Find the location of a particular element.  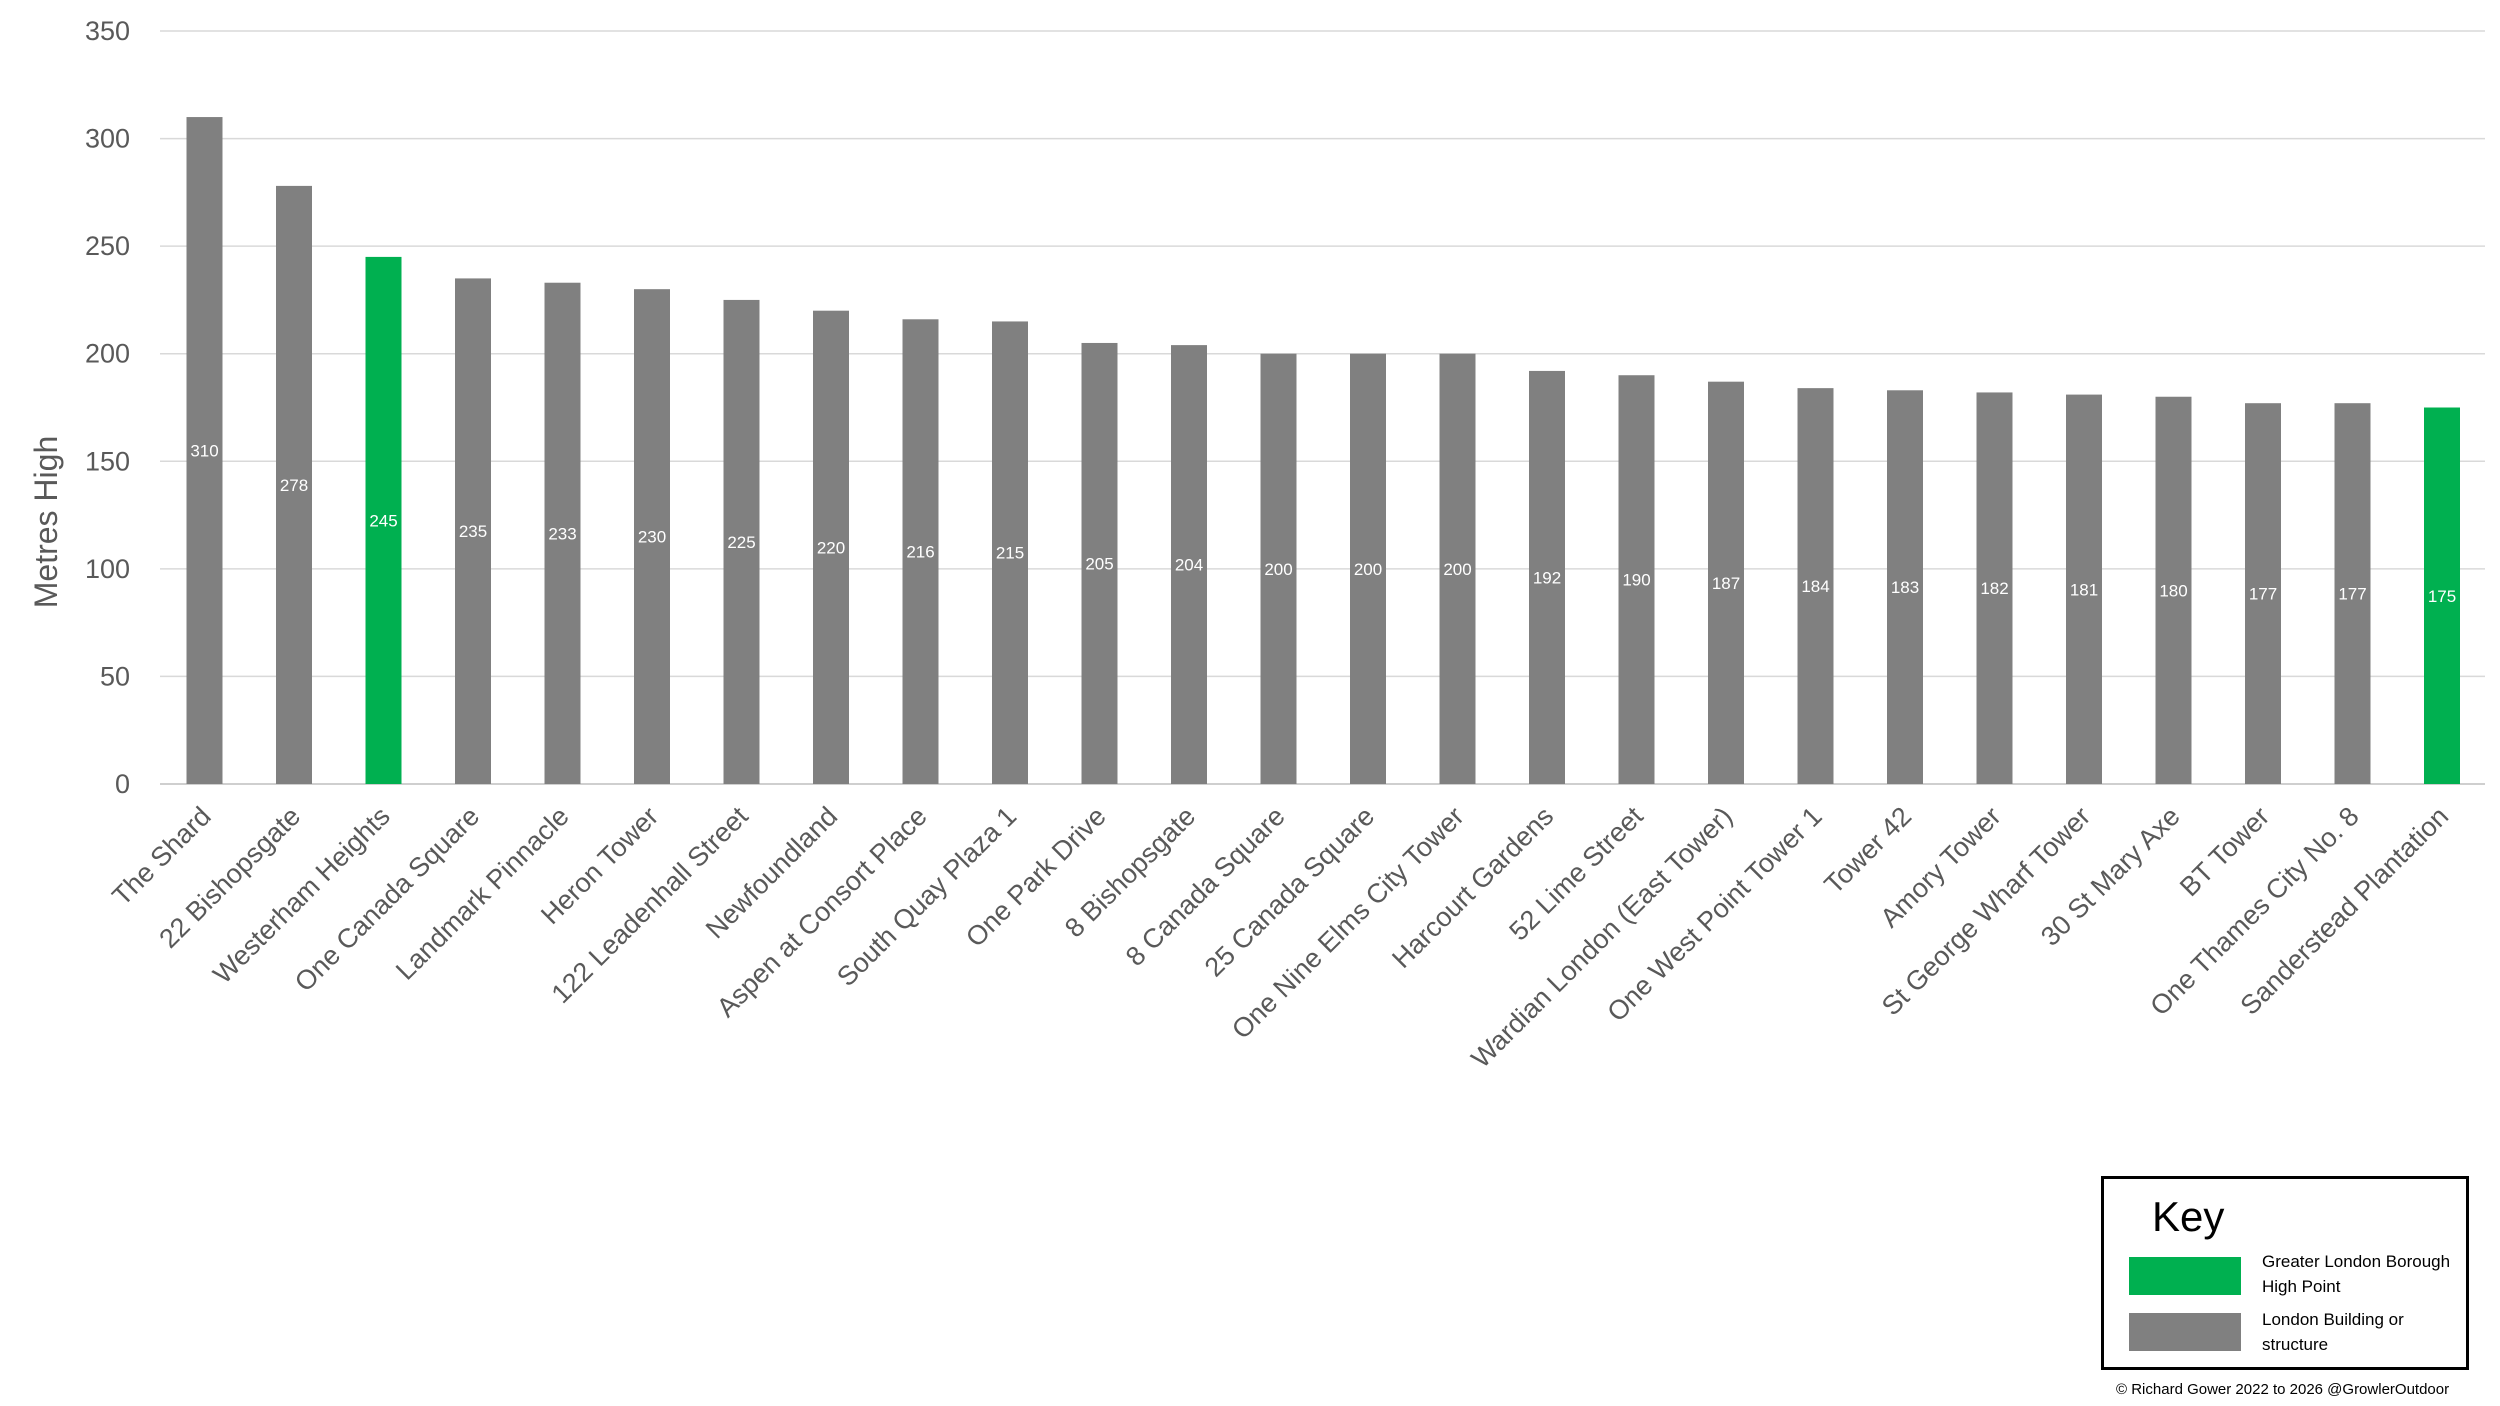

y-tick-label: 350 is located at coordinates (107, 31).